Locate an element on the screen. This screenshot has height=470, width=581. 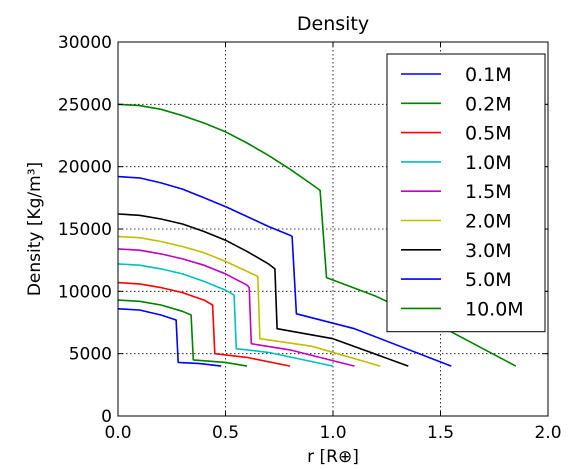
x-tick-label: 1.0 is located at coordinates (332, 433).